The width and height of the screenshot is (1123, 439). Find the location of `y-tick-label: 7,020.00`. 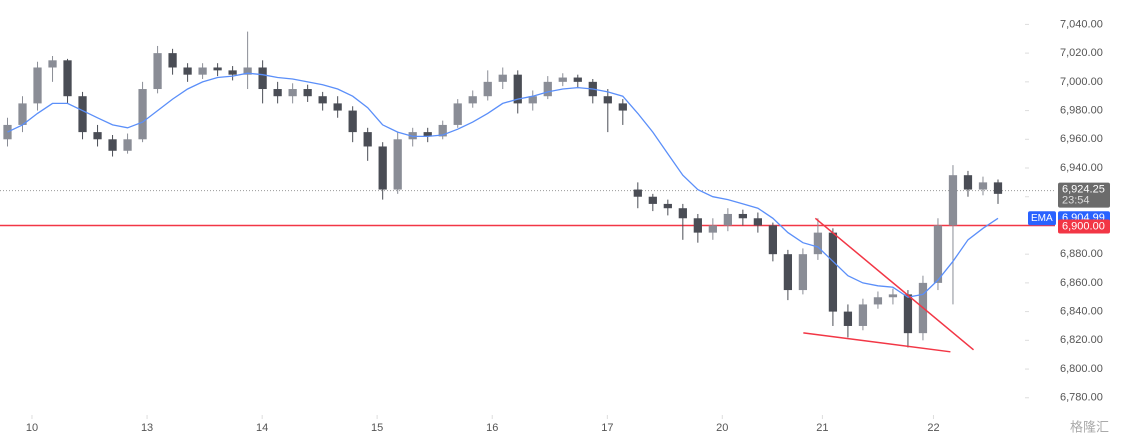

y-tick-label: 7,020.00 is located at coordinates (1081, 53).